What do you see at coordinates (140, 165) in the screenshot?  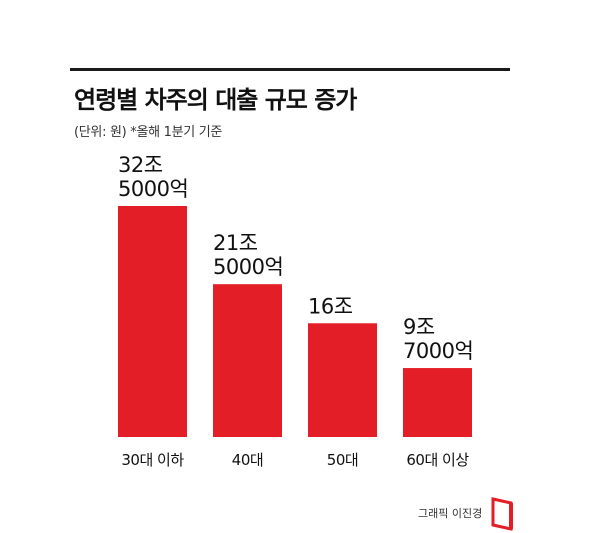 I see `data-label-1-1: 32조` at bounding box center [140, 165].